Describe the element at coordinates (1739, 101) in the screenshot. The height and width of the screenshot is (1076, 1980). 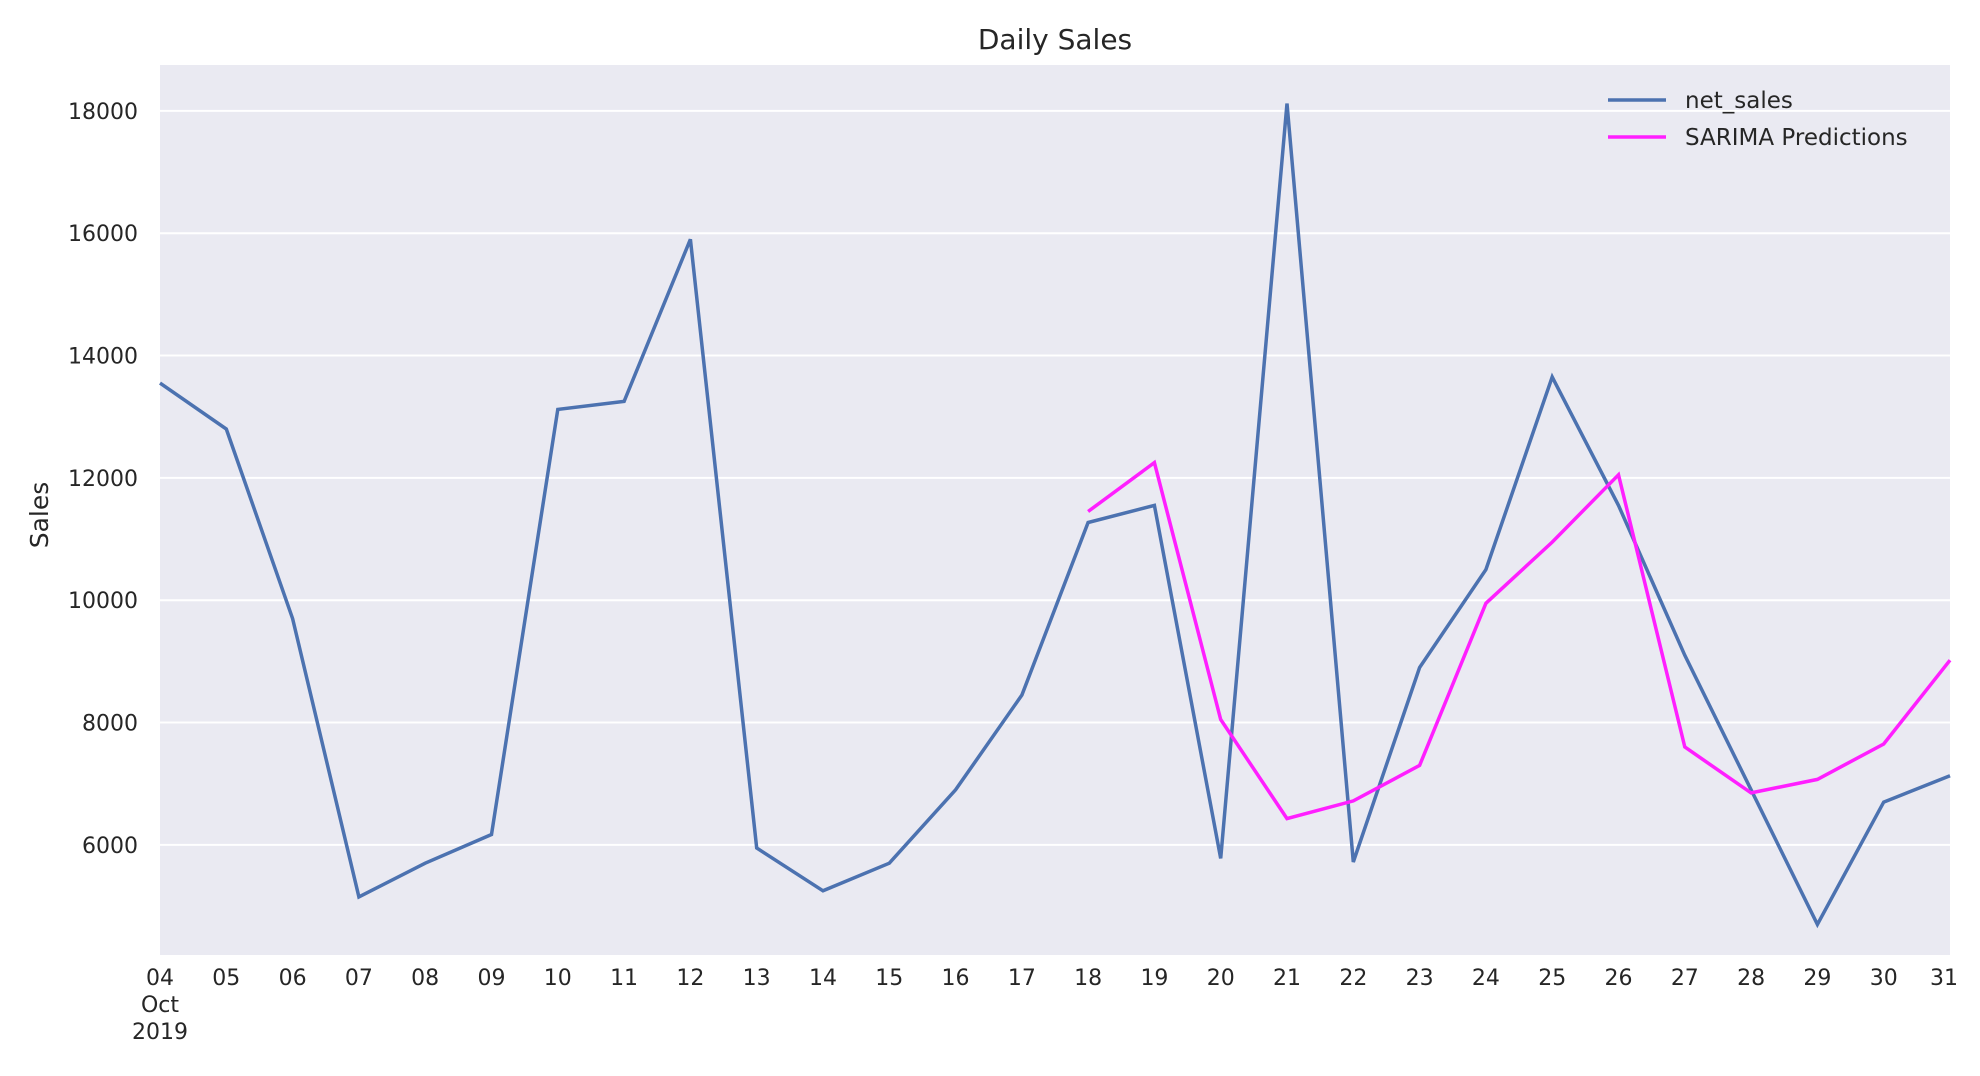
I see `legend-label: net_sales` at that location.